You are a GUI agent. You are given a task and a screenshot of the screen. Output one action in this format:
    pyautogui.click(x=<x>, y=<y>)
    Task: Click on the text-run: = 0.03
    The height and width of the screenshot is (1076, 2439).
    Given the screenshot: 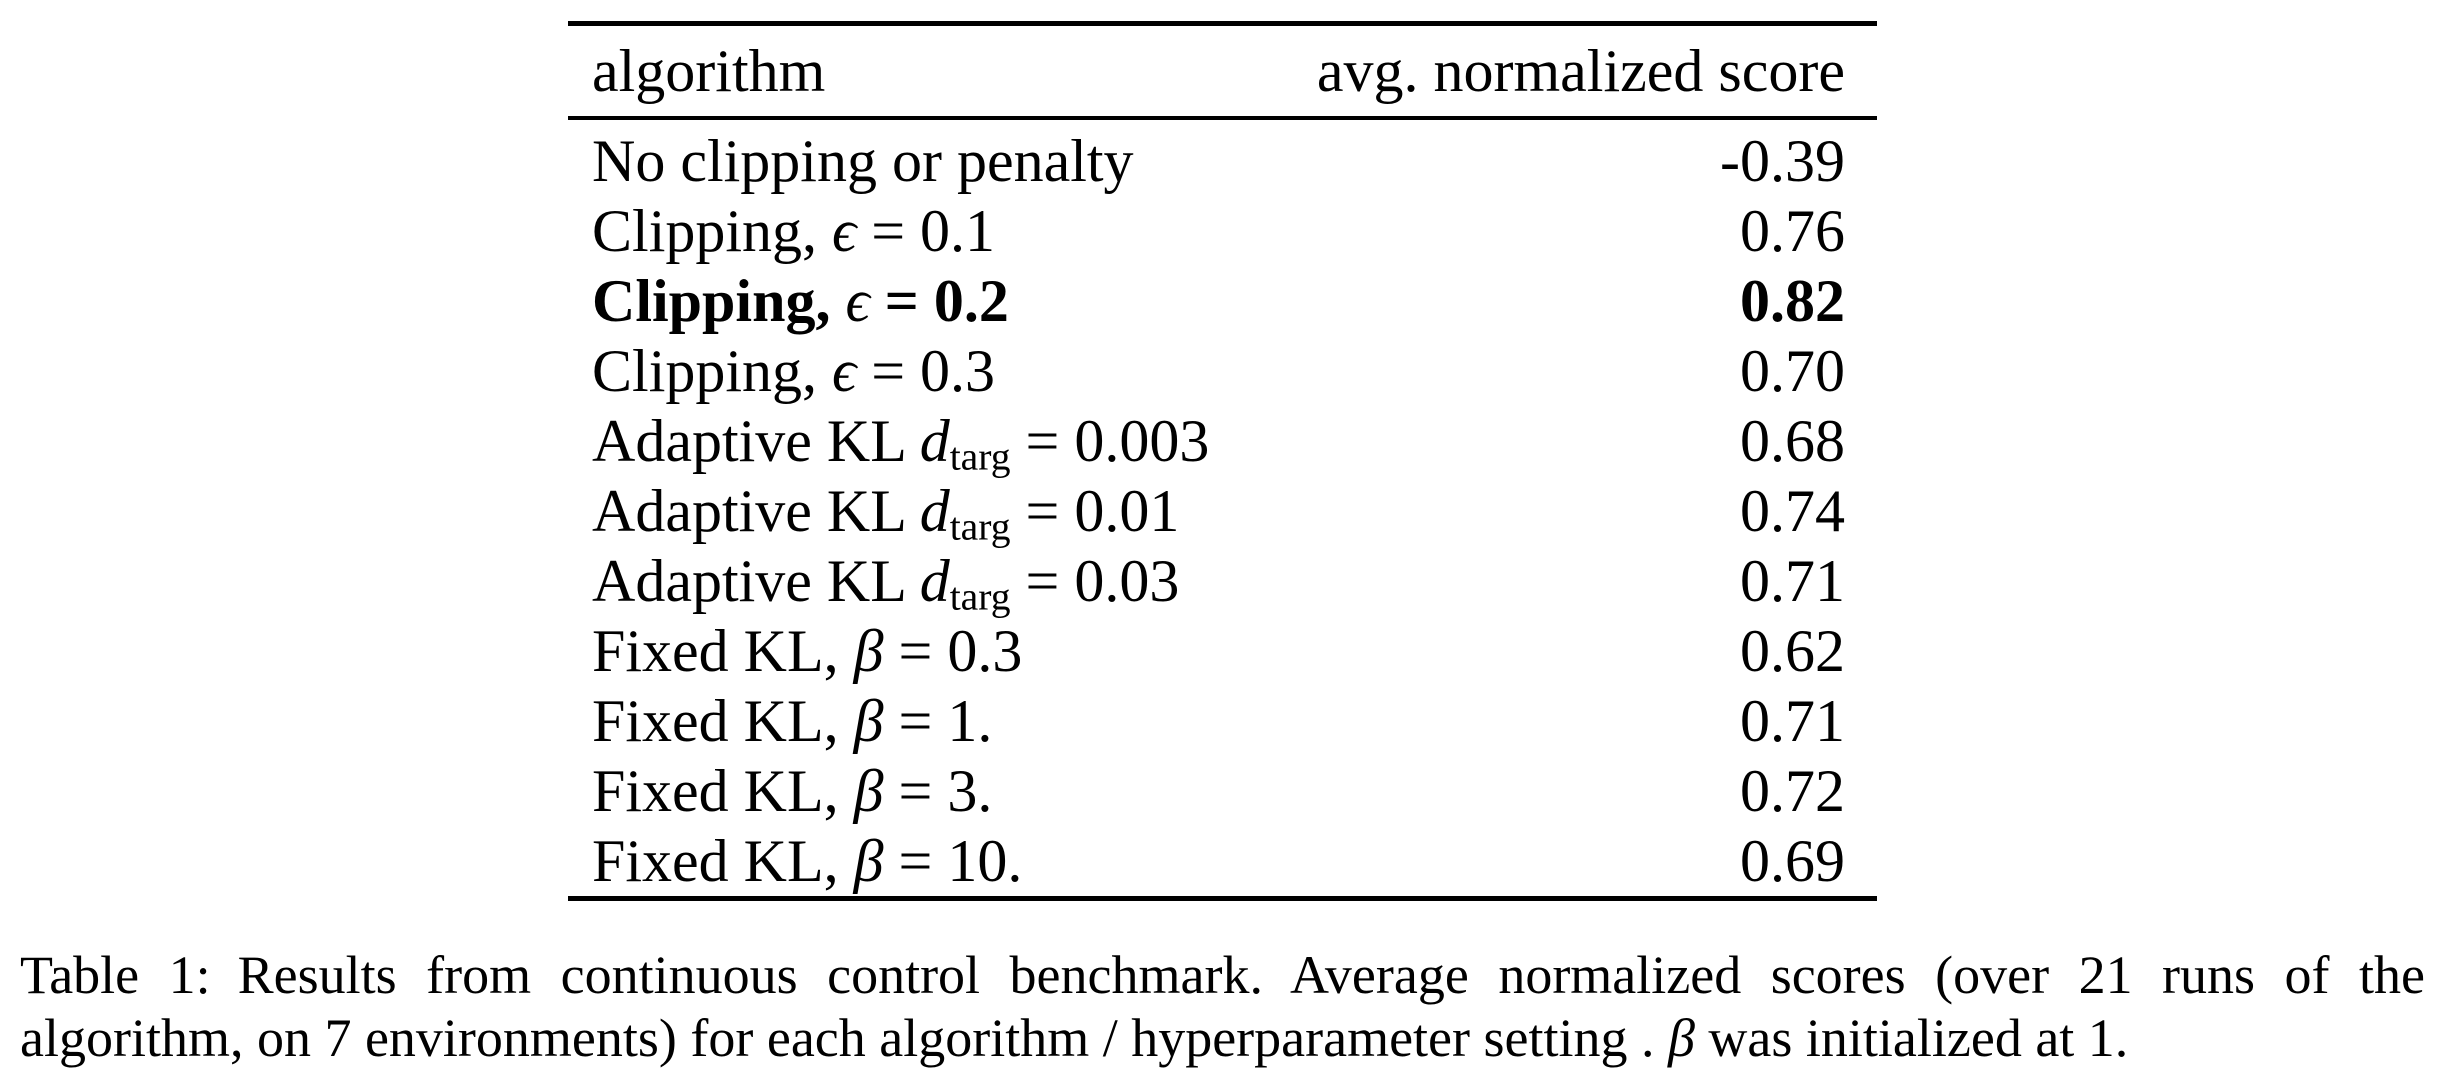 What is the action you would take?
    pyautogui.click(x=1095, y=581)
    